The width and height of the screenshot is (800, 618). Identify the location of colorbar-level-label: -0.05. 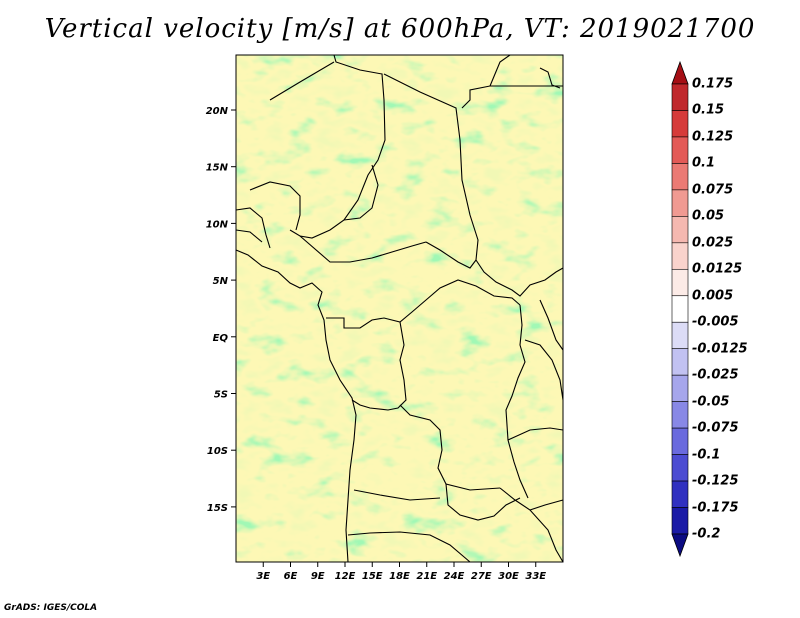
(711, 402).